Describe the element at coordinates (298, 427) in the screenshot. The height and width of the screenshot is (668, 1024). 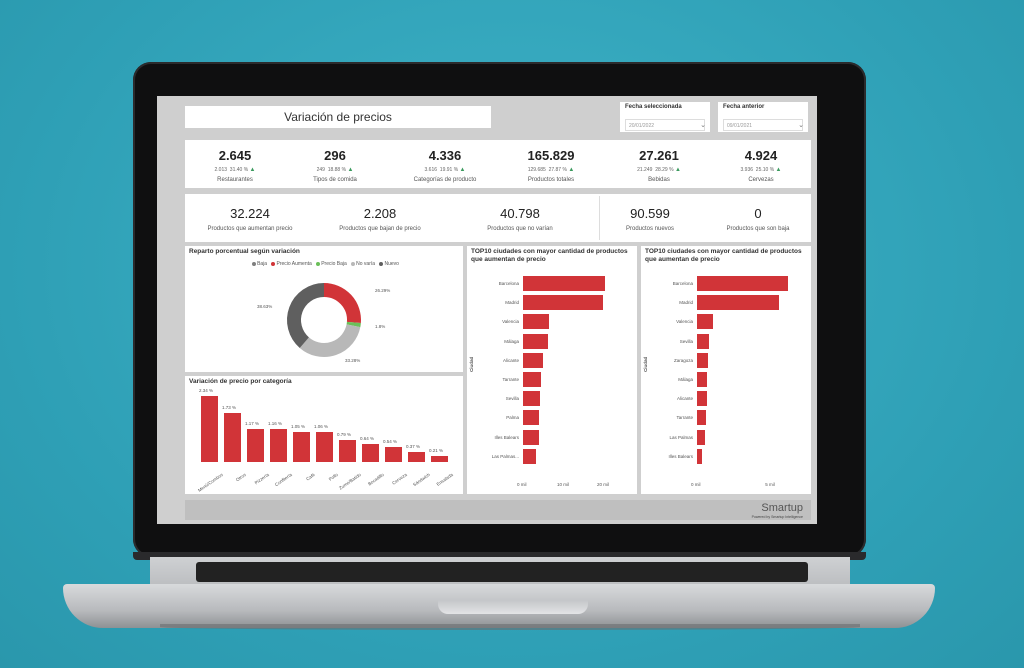
I see `data-label: 1.05 %` at that location.